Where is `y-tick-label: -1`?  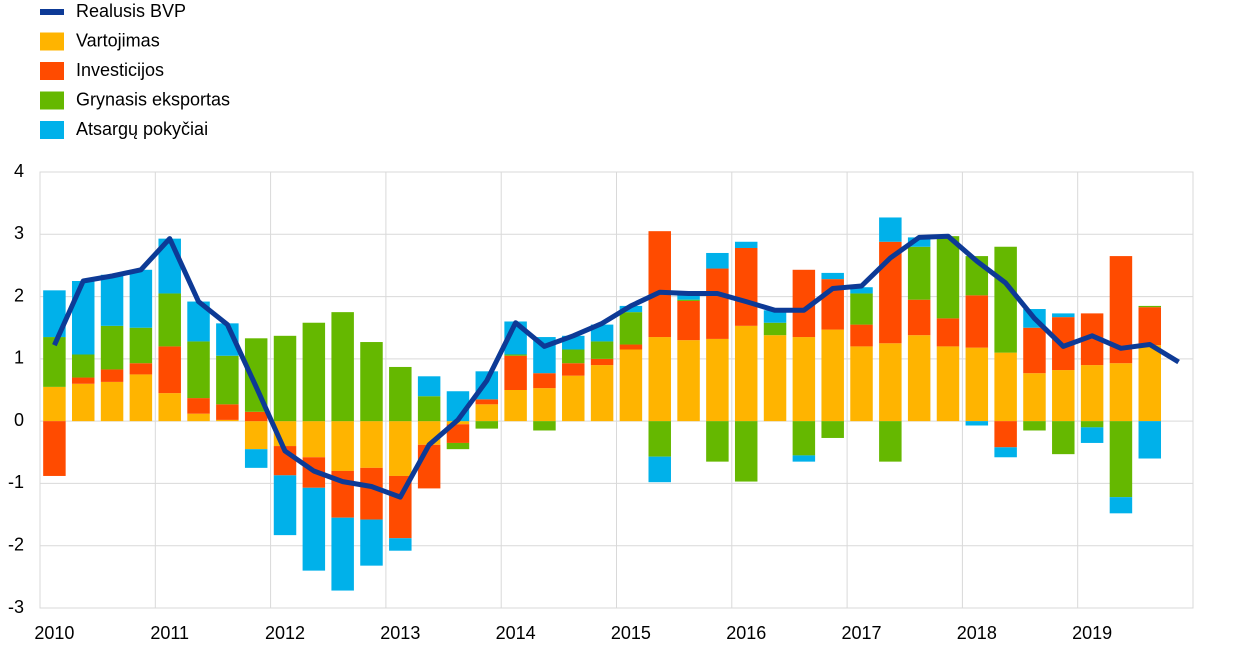
y-tick-label: -1 is located at coordinates (16, 482).